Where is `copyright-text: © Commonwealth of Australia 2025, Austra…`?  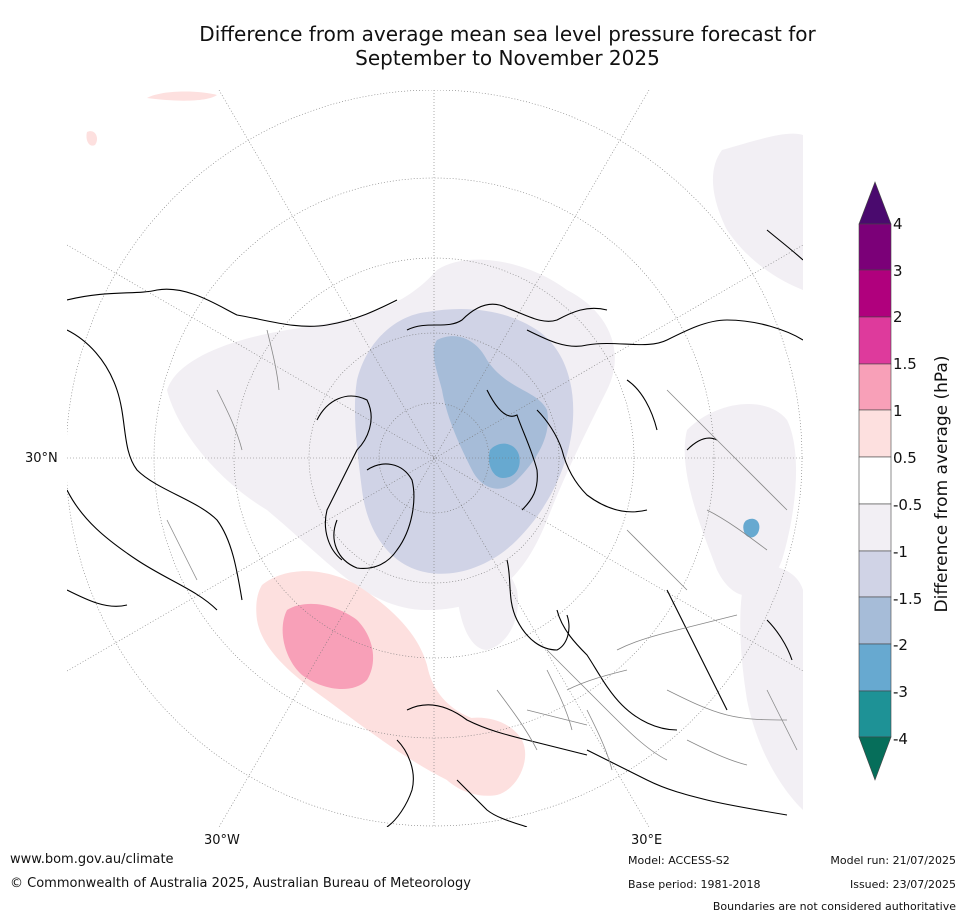 copyright-text: © Commonwealth of Australia 2025, Austra… is located at coordinates (240, 883).